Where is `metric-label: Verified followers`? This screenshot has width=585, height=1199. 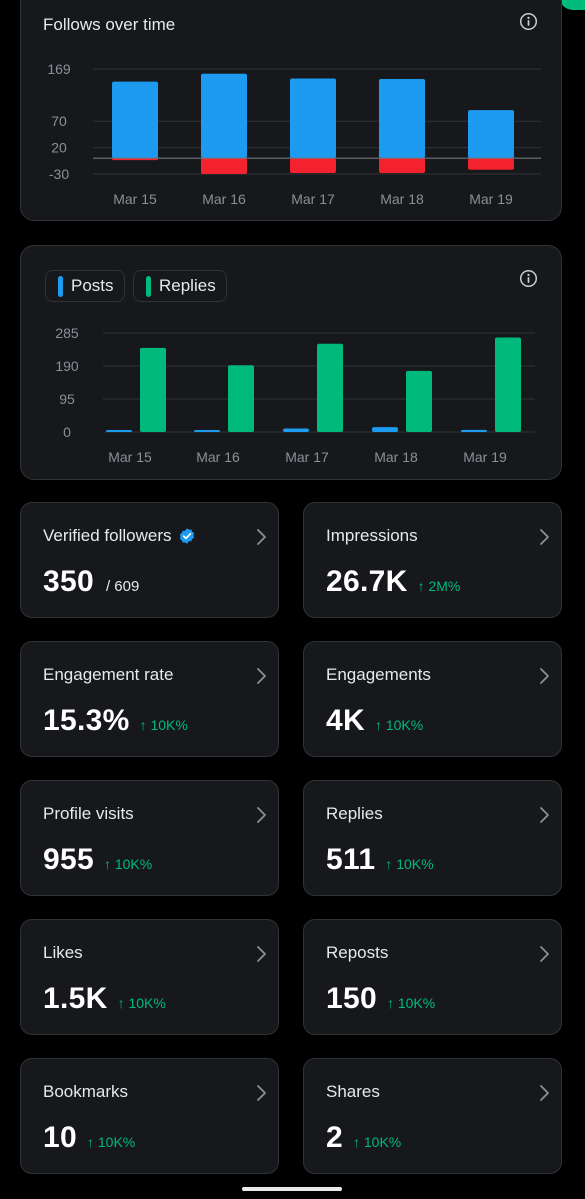
metric-label: Verified followers is located at coordinates (119, 536).